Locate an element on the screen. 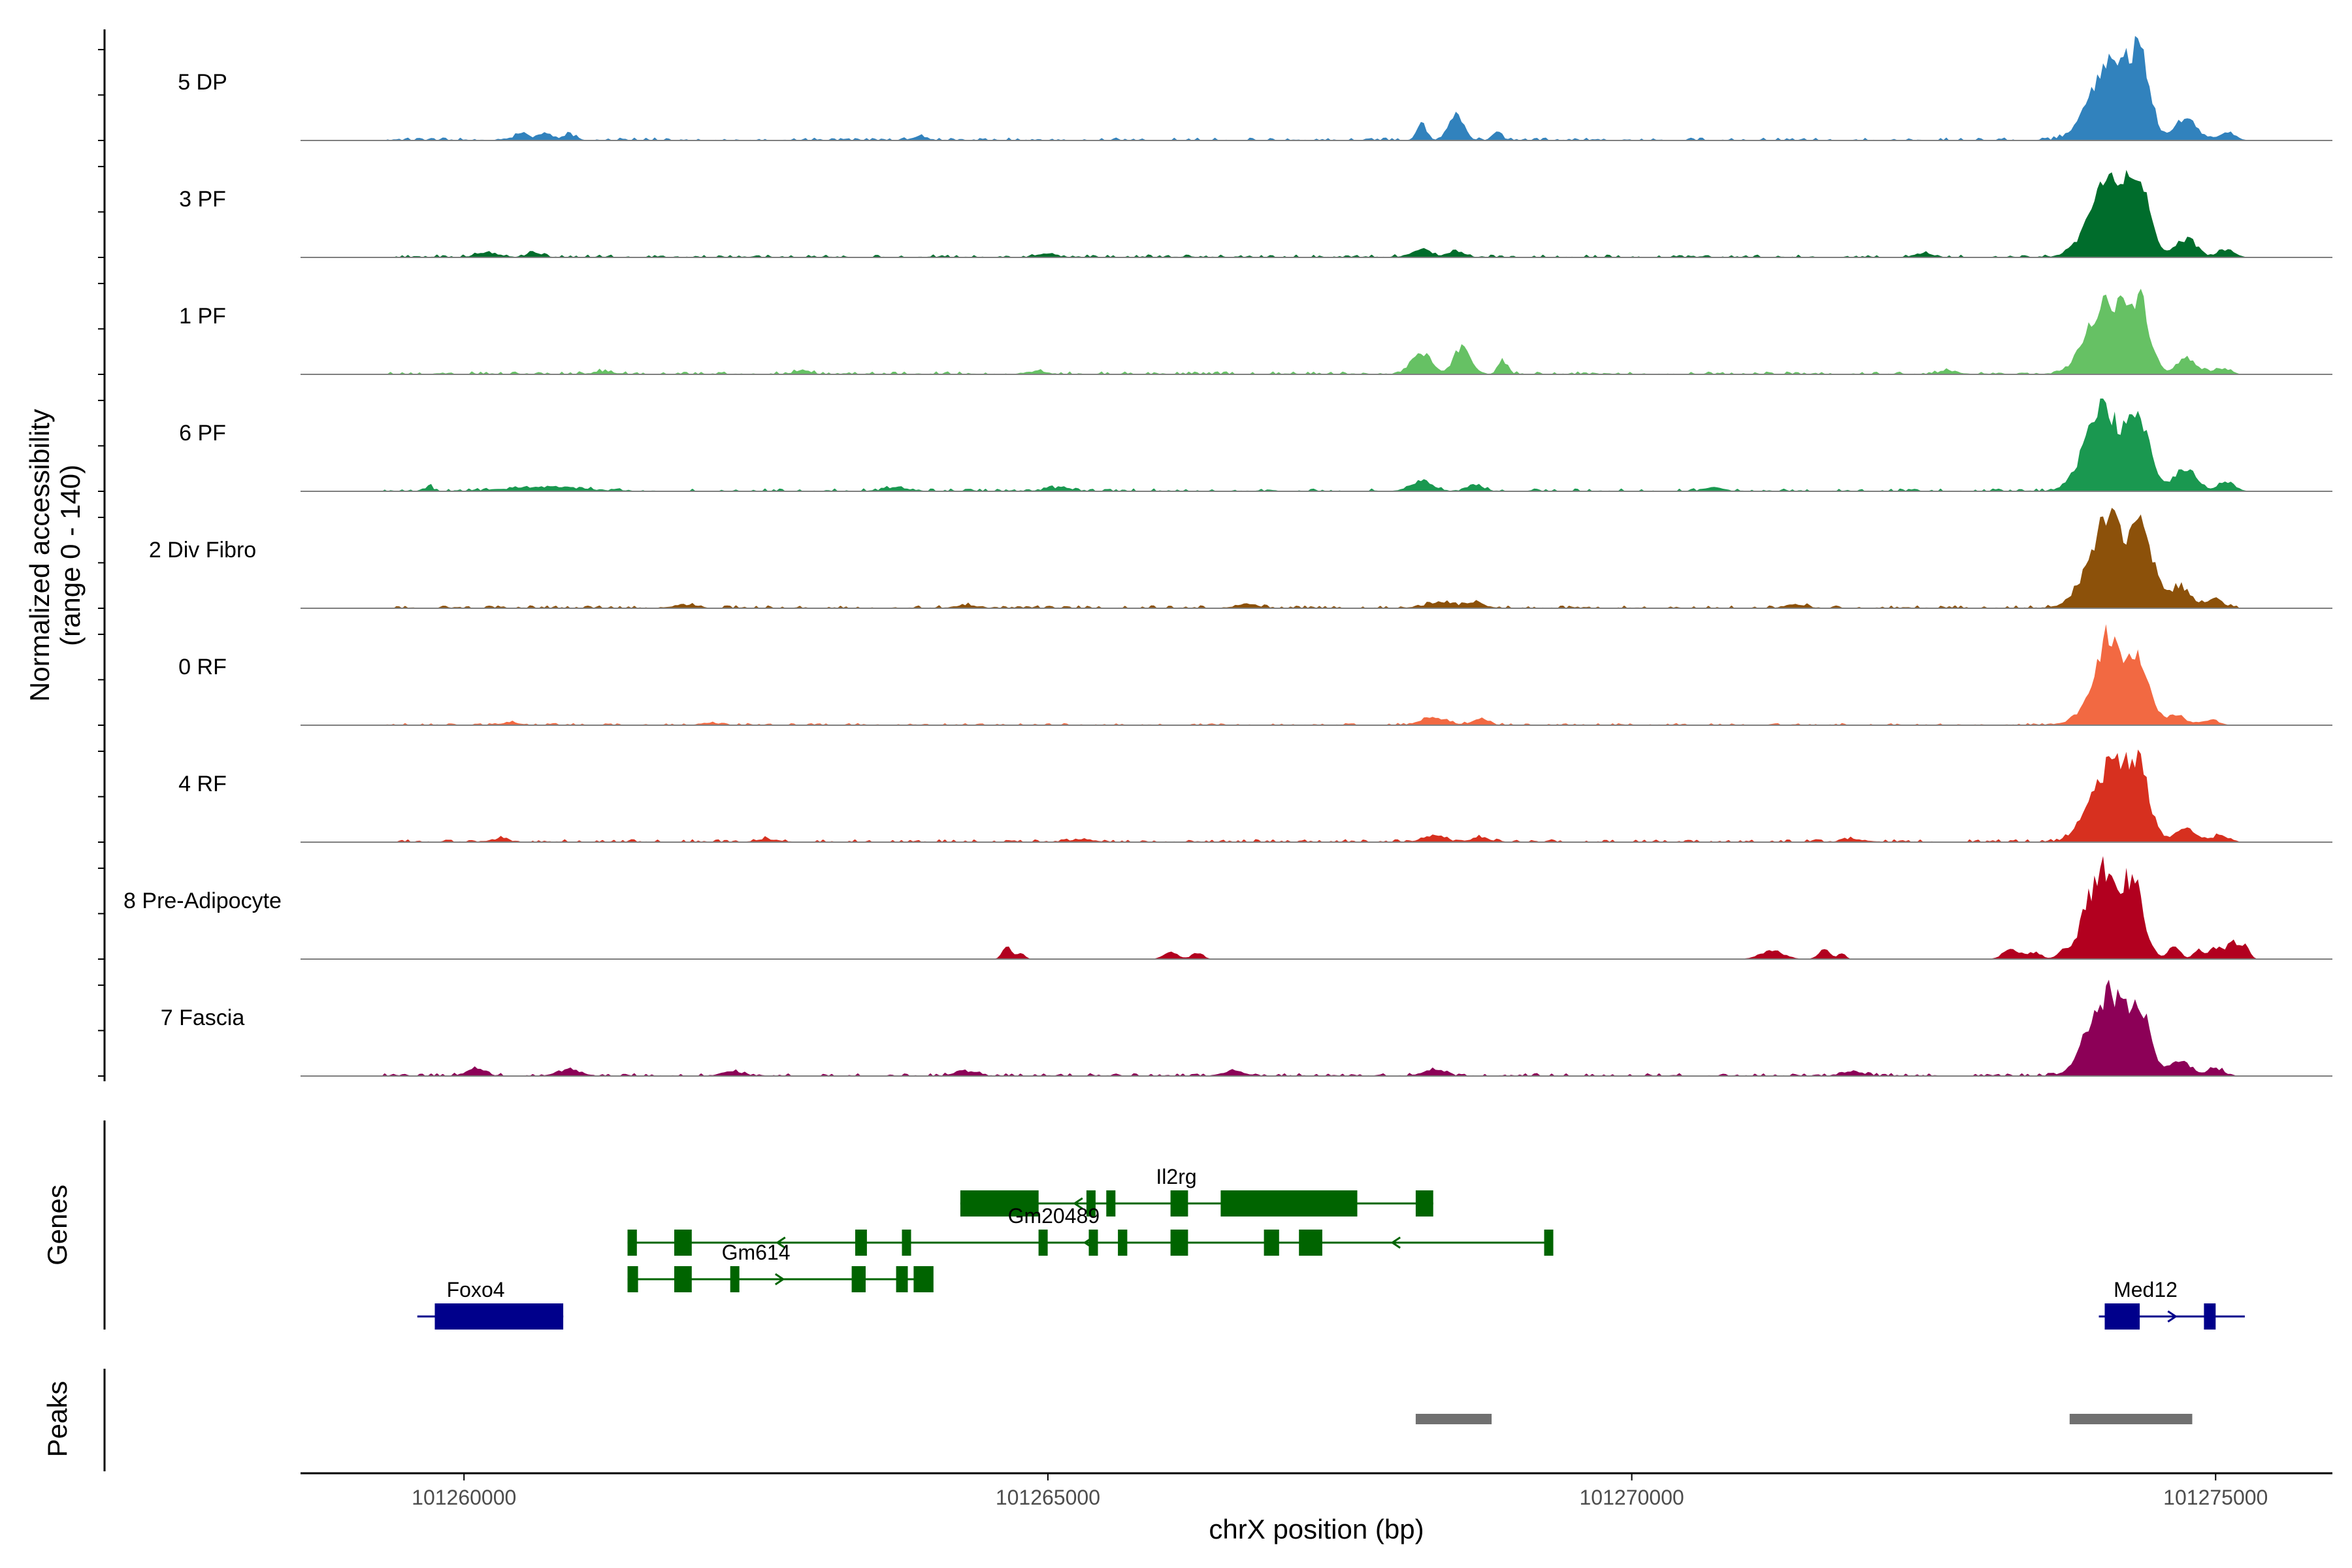  gene-model: Il2rg is located at coordinates (1196, 1191).